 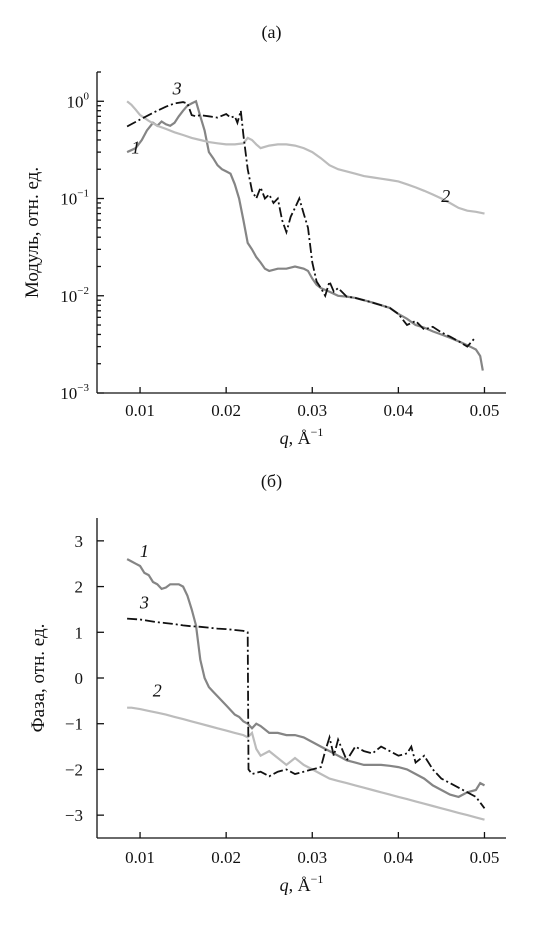 What do you see at coordinates (272, 32) in the screenshot?
I see `panel-label: (а)` at bounding box center [272, 32].